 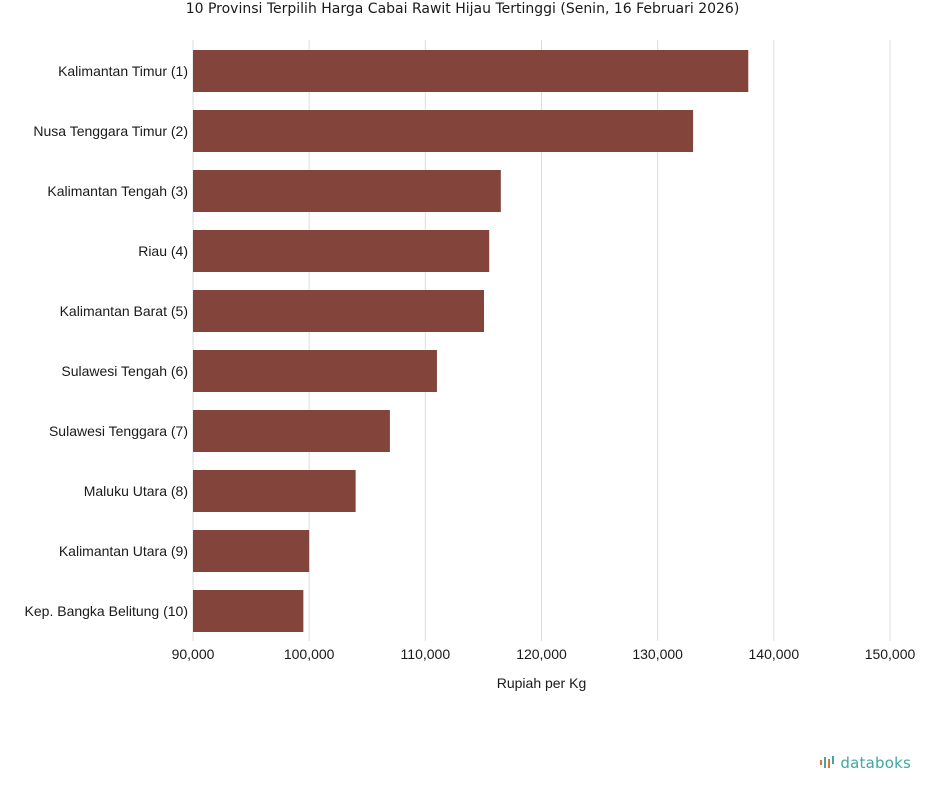 What do you see at coordinates (118, 431) in the screenshot?
I see `category-label: Sulawesi Tenggara (7)` at bounding box center [118, 431].